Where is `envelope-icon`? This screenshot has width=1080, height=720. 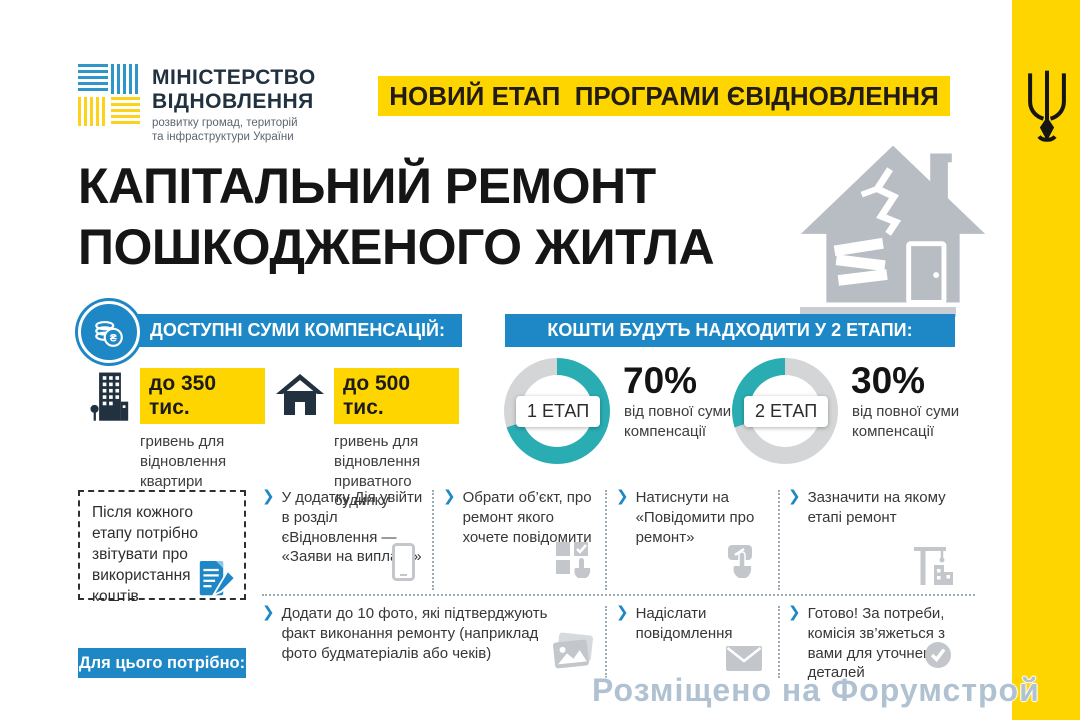 envelope-icon is located at coordinates (744, 658).